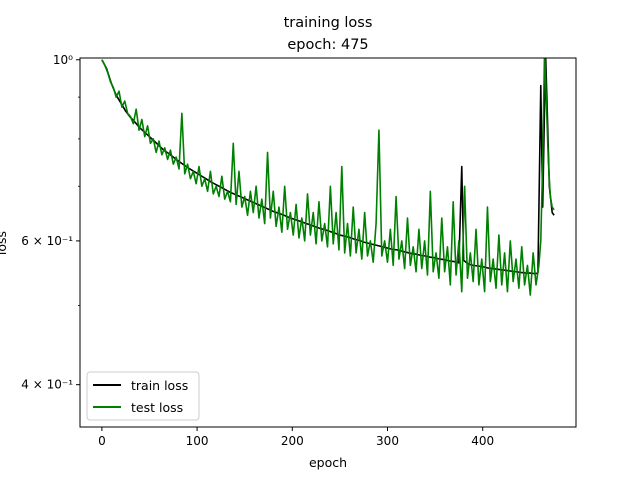 The image size is (640, 480). Describe the element at coordinates (197, 441) in the screenshot. I see `x-tick-label: 100` at that location.